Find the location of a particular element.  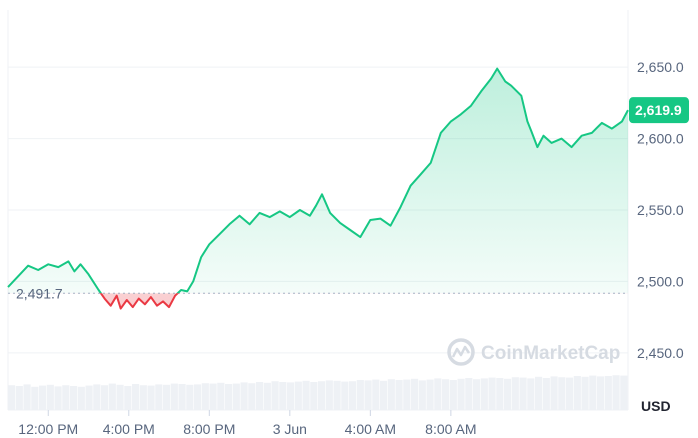

y-tick-label: 2,550.0 is located at coordinates (660, 210).